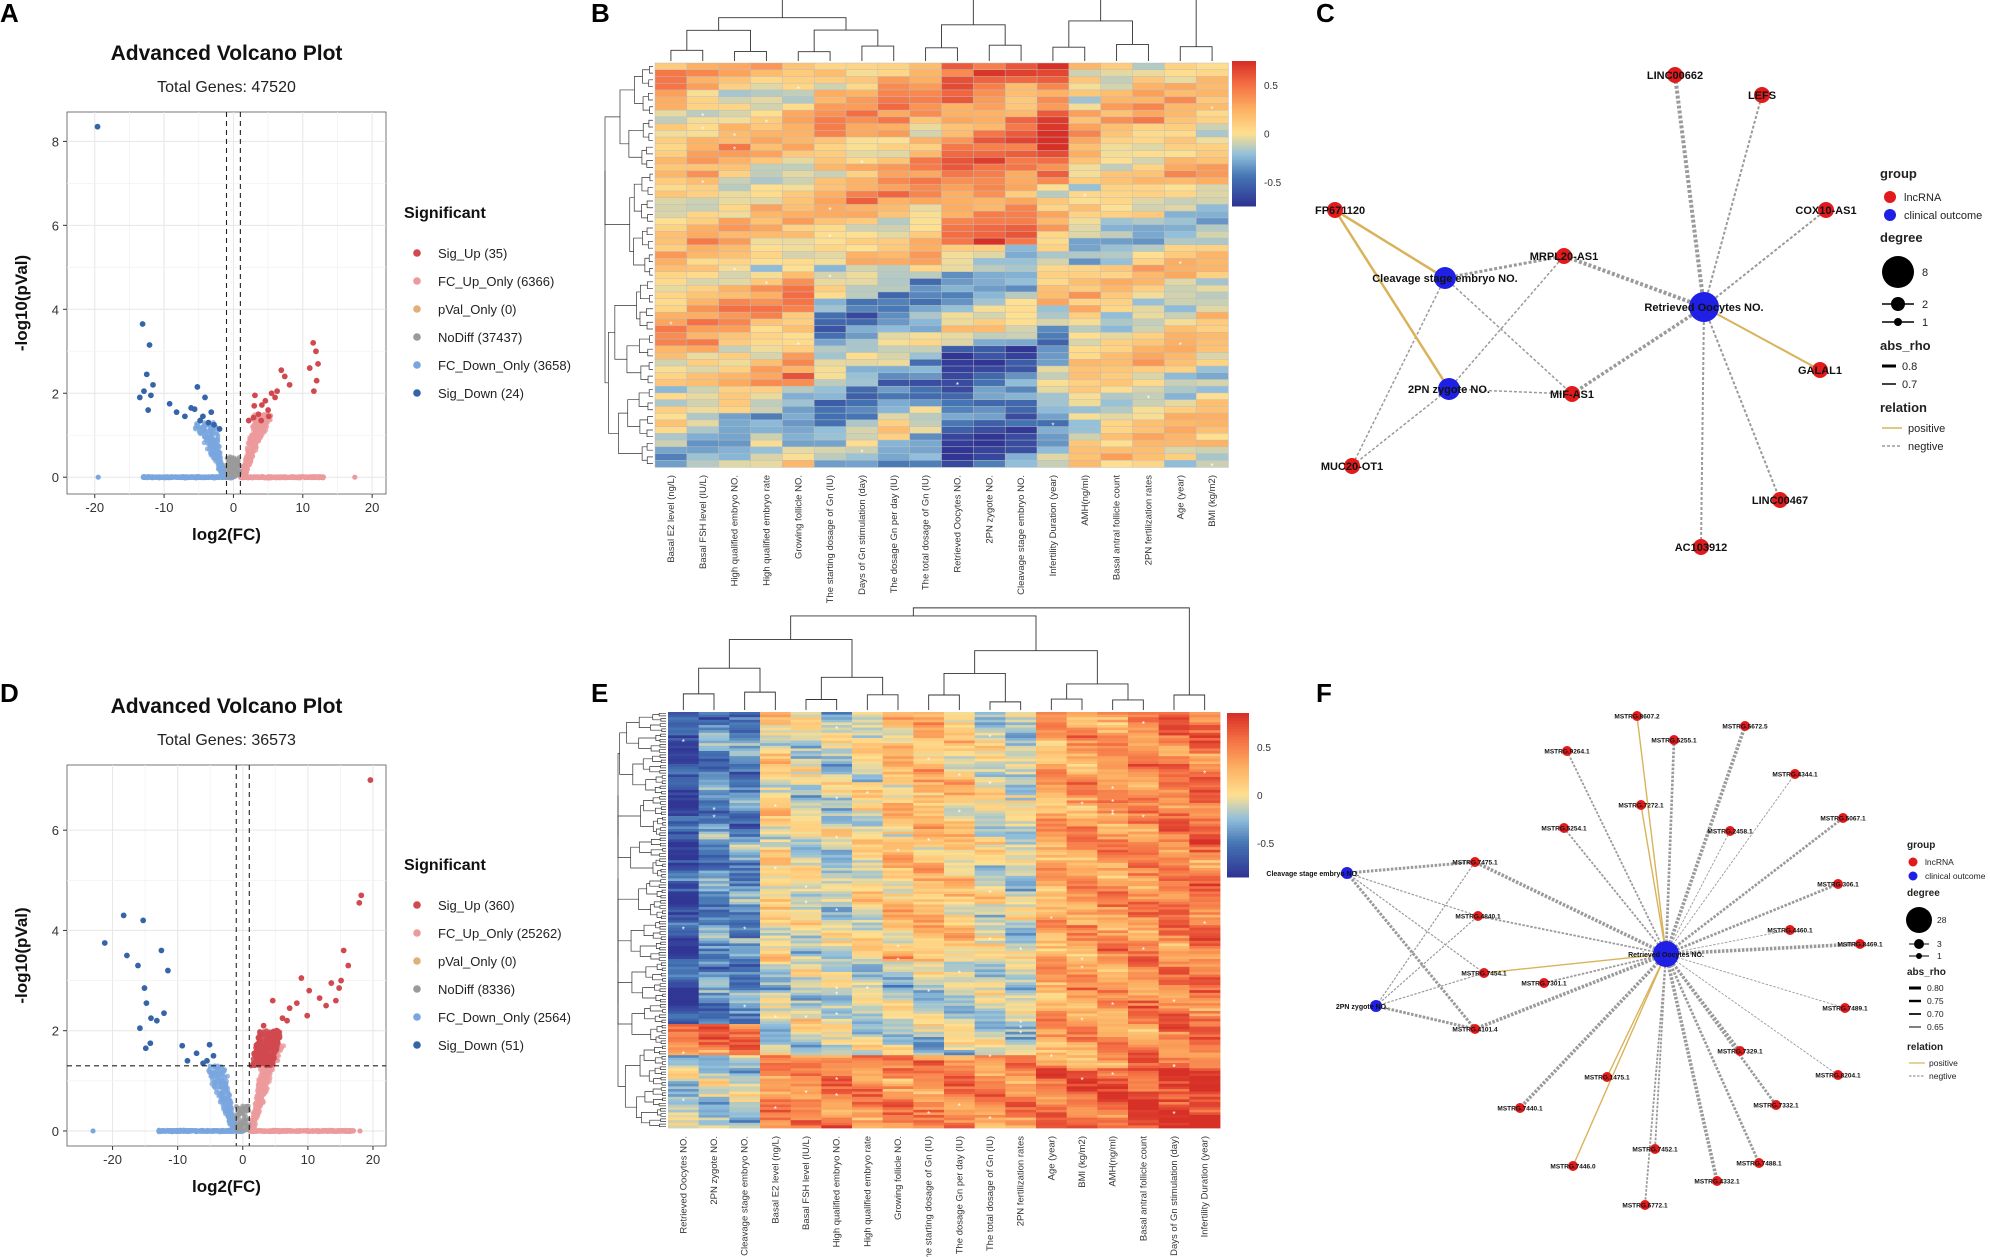 This screenshot has height=1257, width=1990. What do you see at coordinates (227, 706) in the screenshot?
I see `plot-title: Advanced Volcano Plot` at bounding box center [227, 706].